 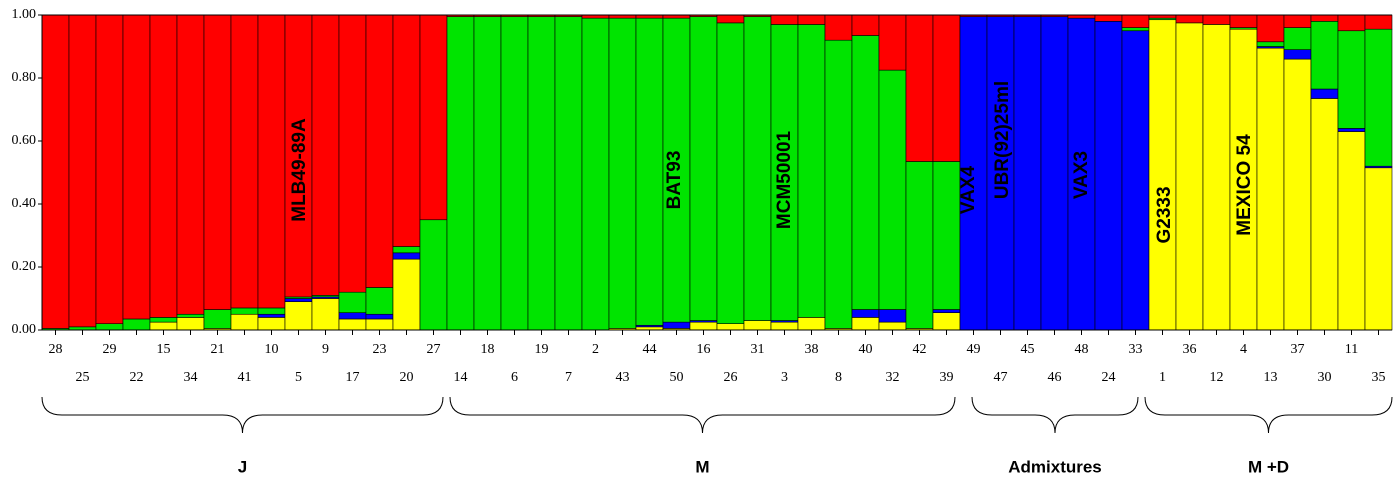 I want to click on x-tick-label: 43, so click(x=623, y=377).